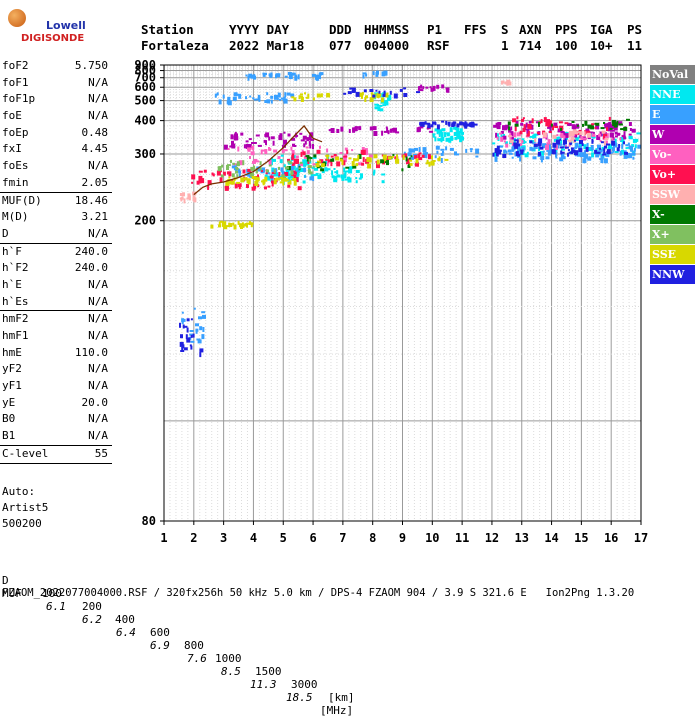 This screenshot has height=717, width=700. I want to click on footer-d-value: 200, so click(92, 606).